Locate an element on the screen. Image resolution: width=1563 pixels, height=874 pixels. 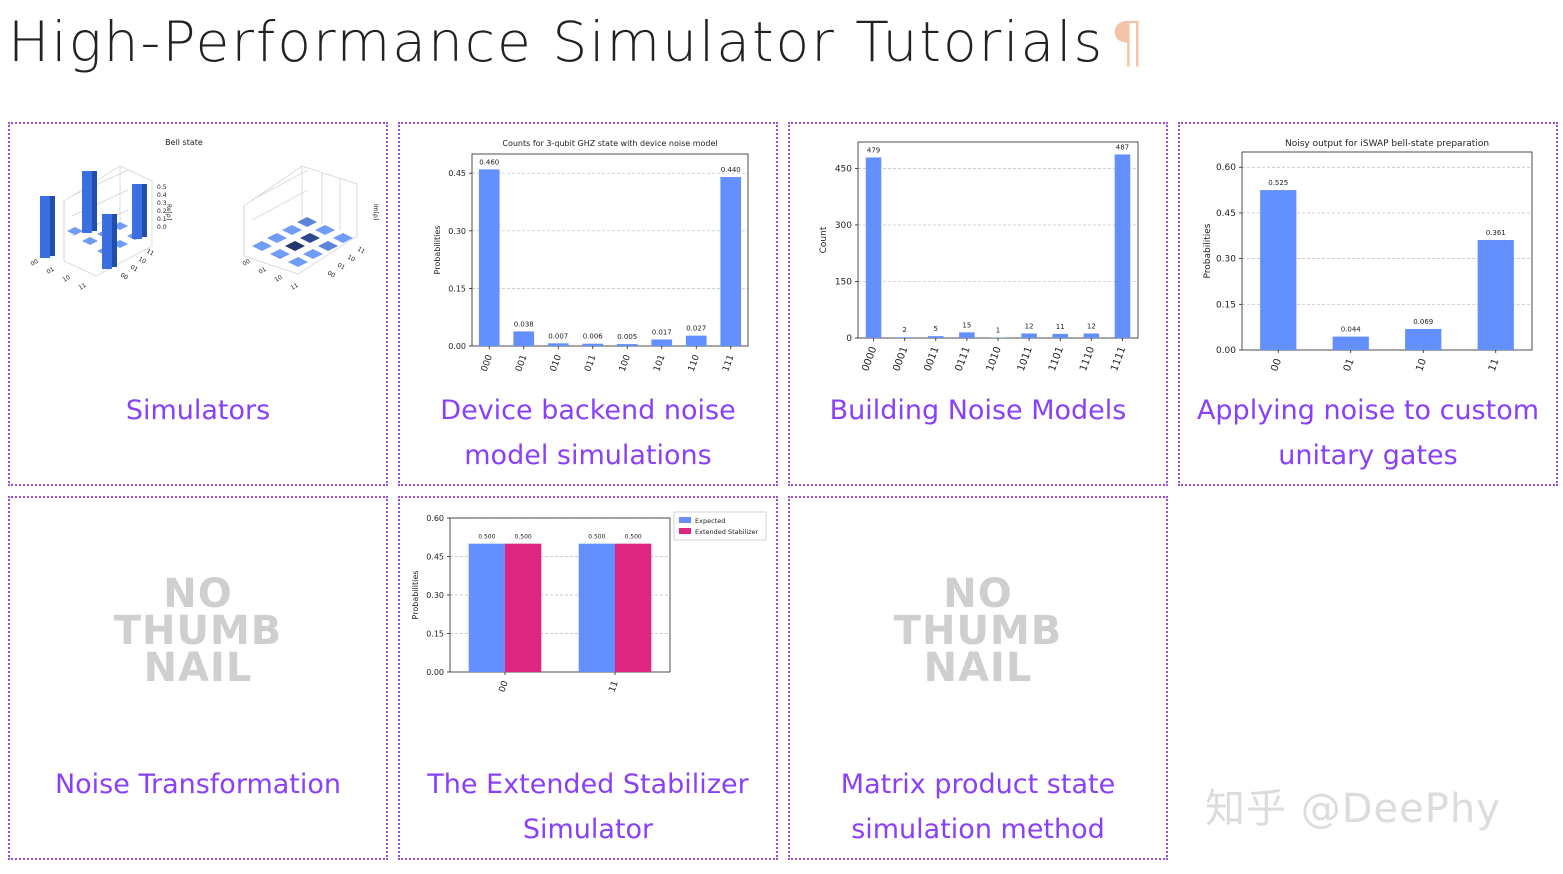
bar-value-label: 0.069 is located at coordinates (1423, 322).